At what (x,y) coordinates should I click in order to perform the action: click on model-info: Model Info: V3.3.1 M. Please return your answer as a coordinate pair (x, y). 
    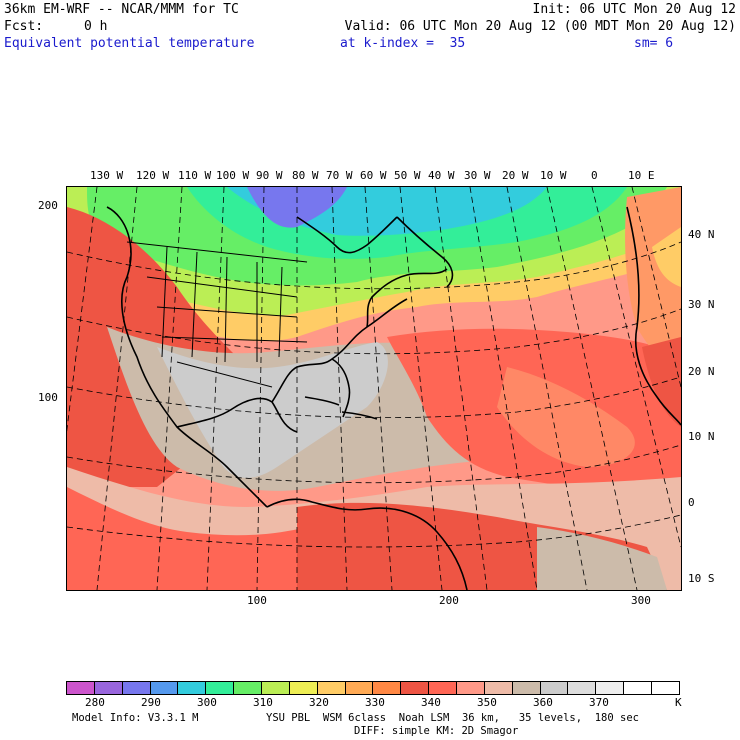
    Looking at the image, I should click on (135, 718).